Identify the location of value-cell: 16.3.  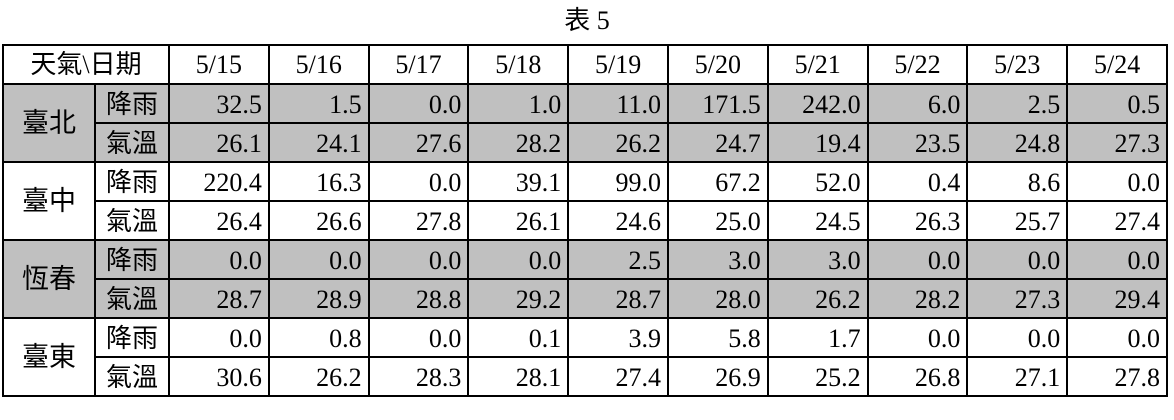
(318, 181).